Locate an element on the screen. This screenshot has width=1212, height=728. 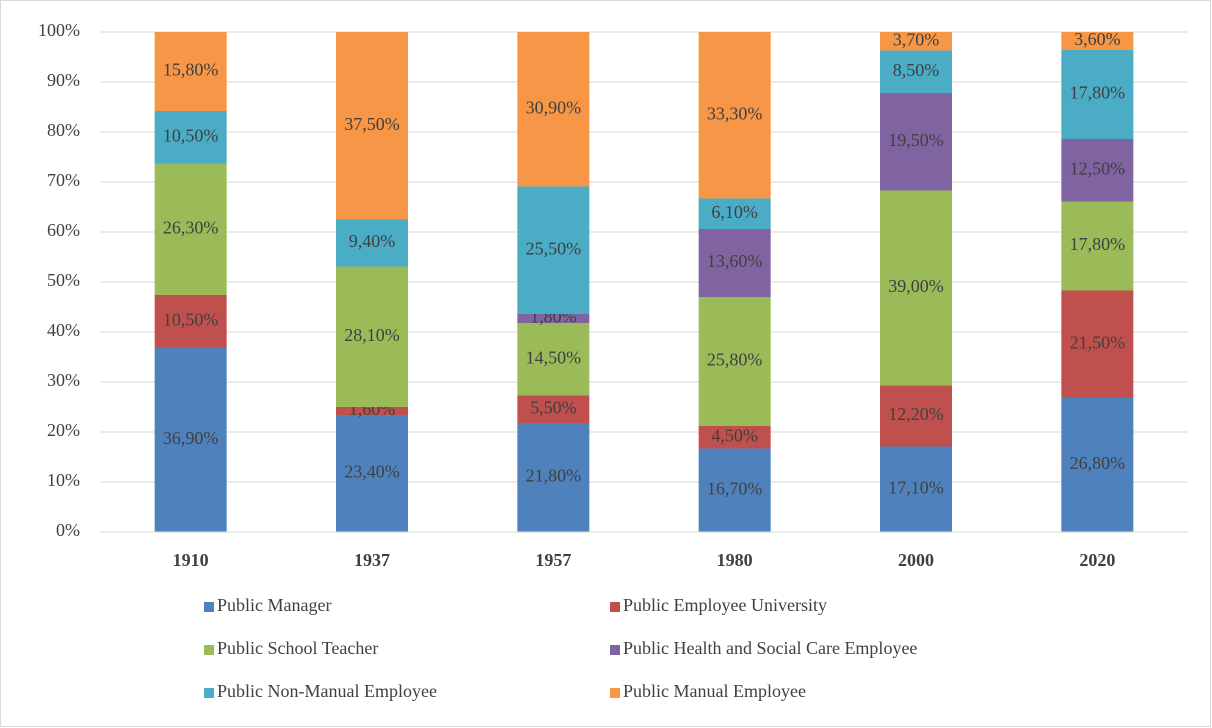
data-label: 28,10% is located at coordinates (372, 335).